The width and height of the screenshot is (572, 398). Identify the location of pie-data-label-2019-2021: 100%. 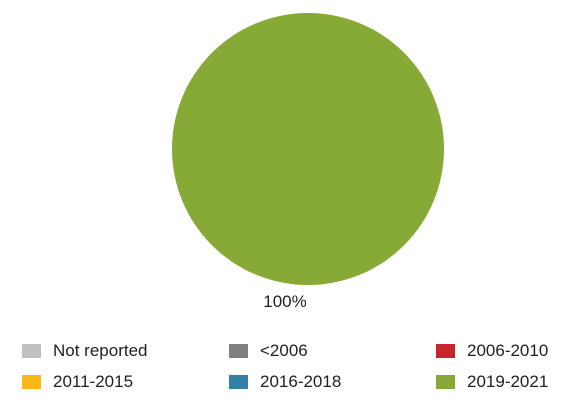
(284, 301).